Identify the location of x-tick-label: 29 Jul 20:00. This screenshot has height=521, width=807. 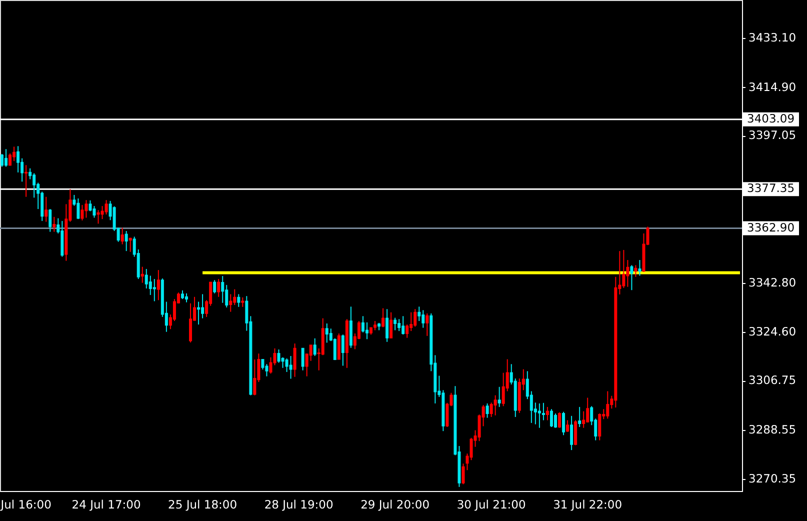
(395, 505).